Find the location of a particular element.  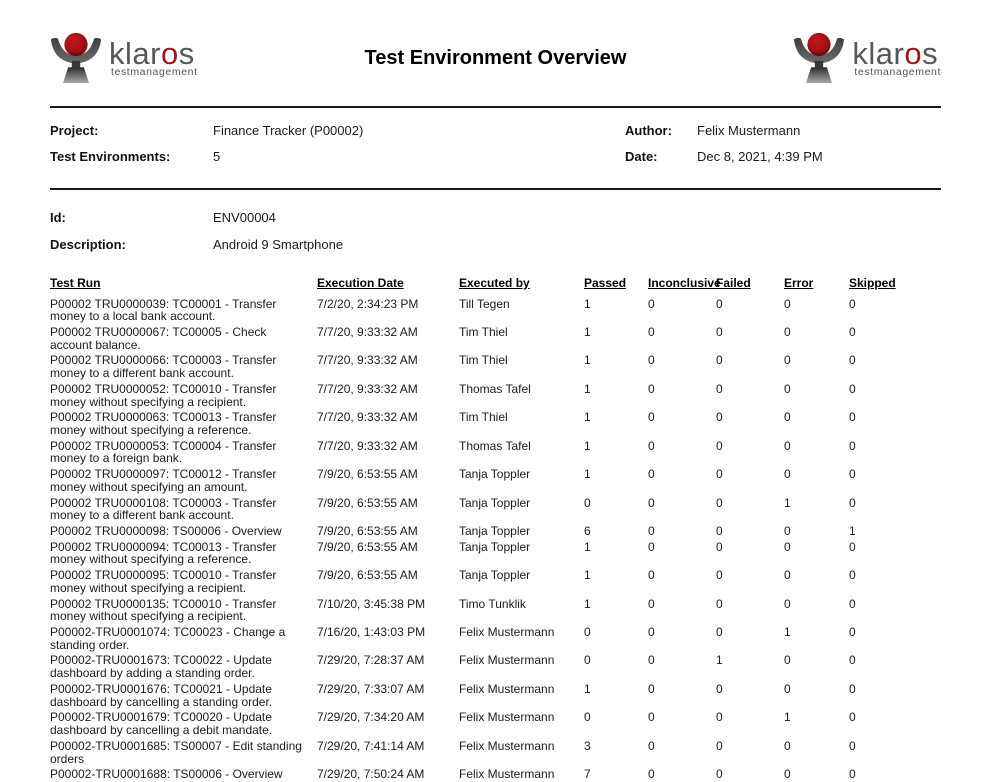

page-title: Test Environment Overview is located at coordinates (495, 57).